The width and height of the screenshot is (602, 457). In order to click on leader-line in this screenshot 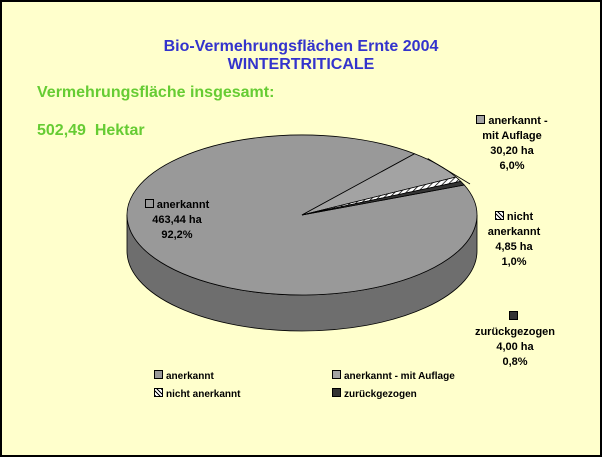, I will do `click(449, 171)`.